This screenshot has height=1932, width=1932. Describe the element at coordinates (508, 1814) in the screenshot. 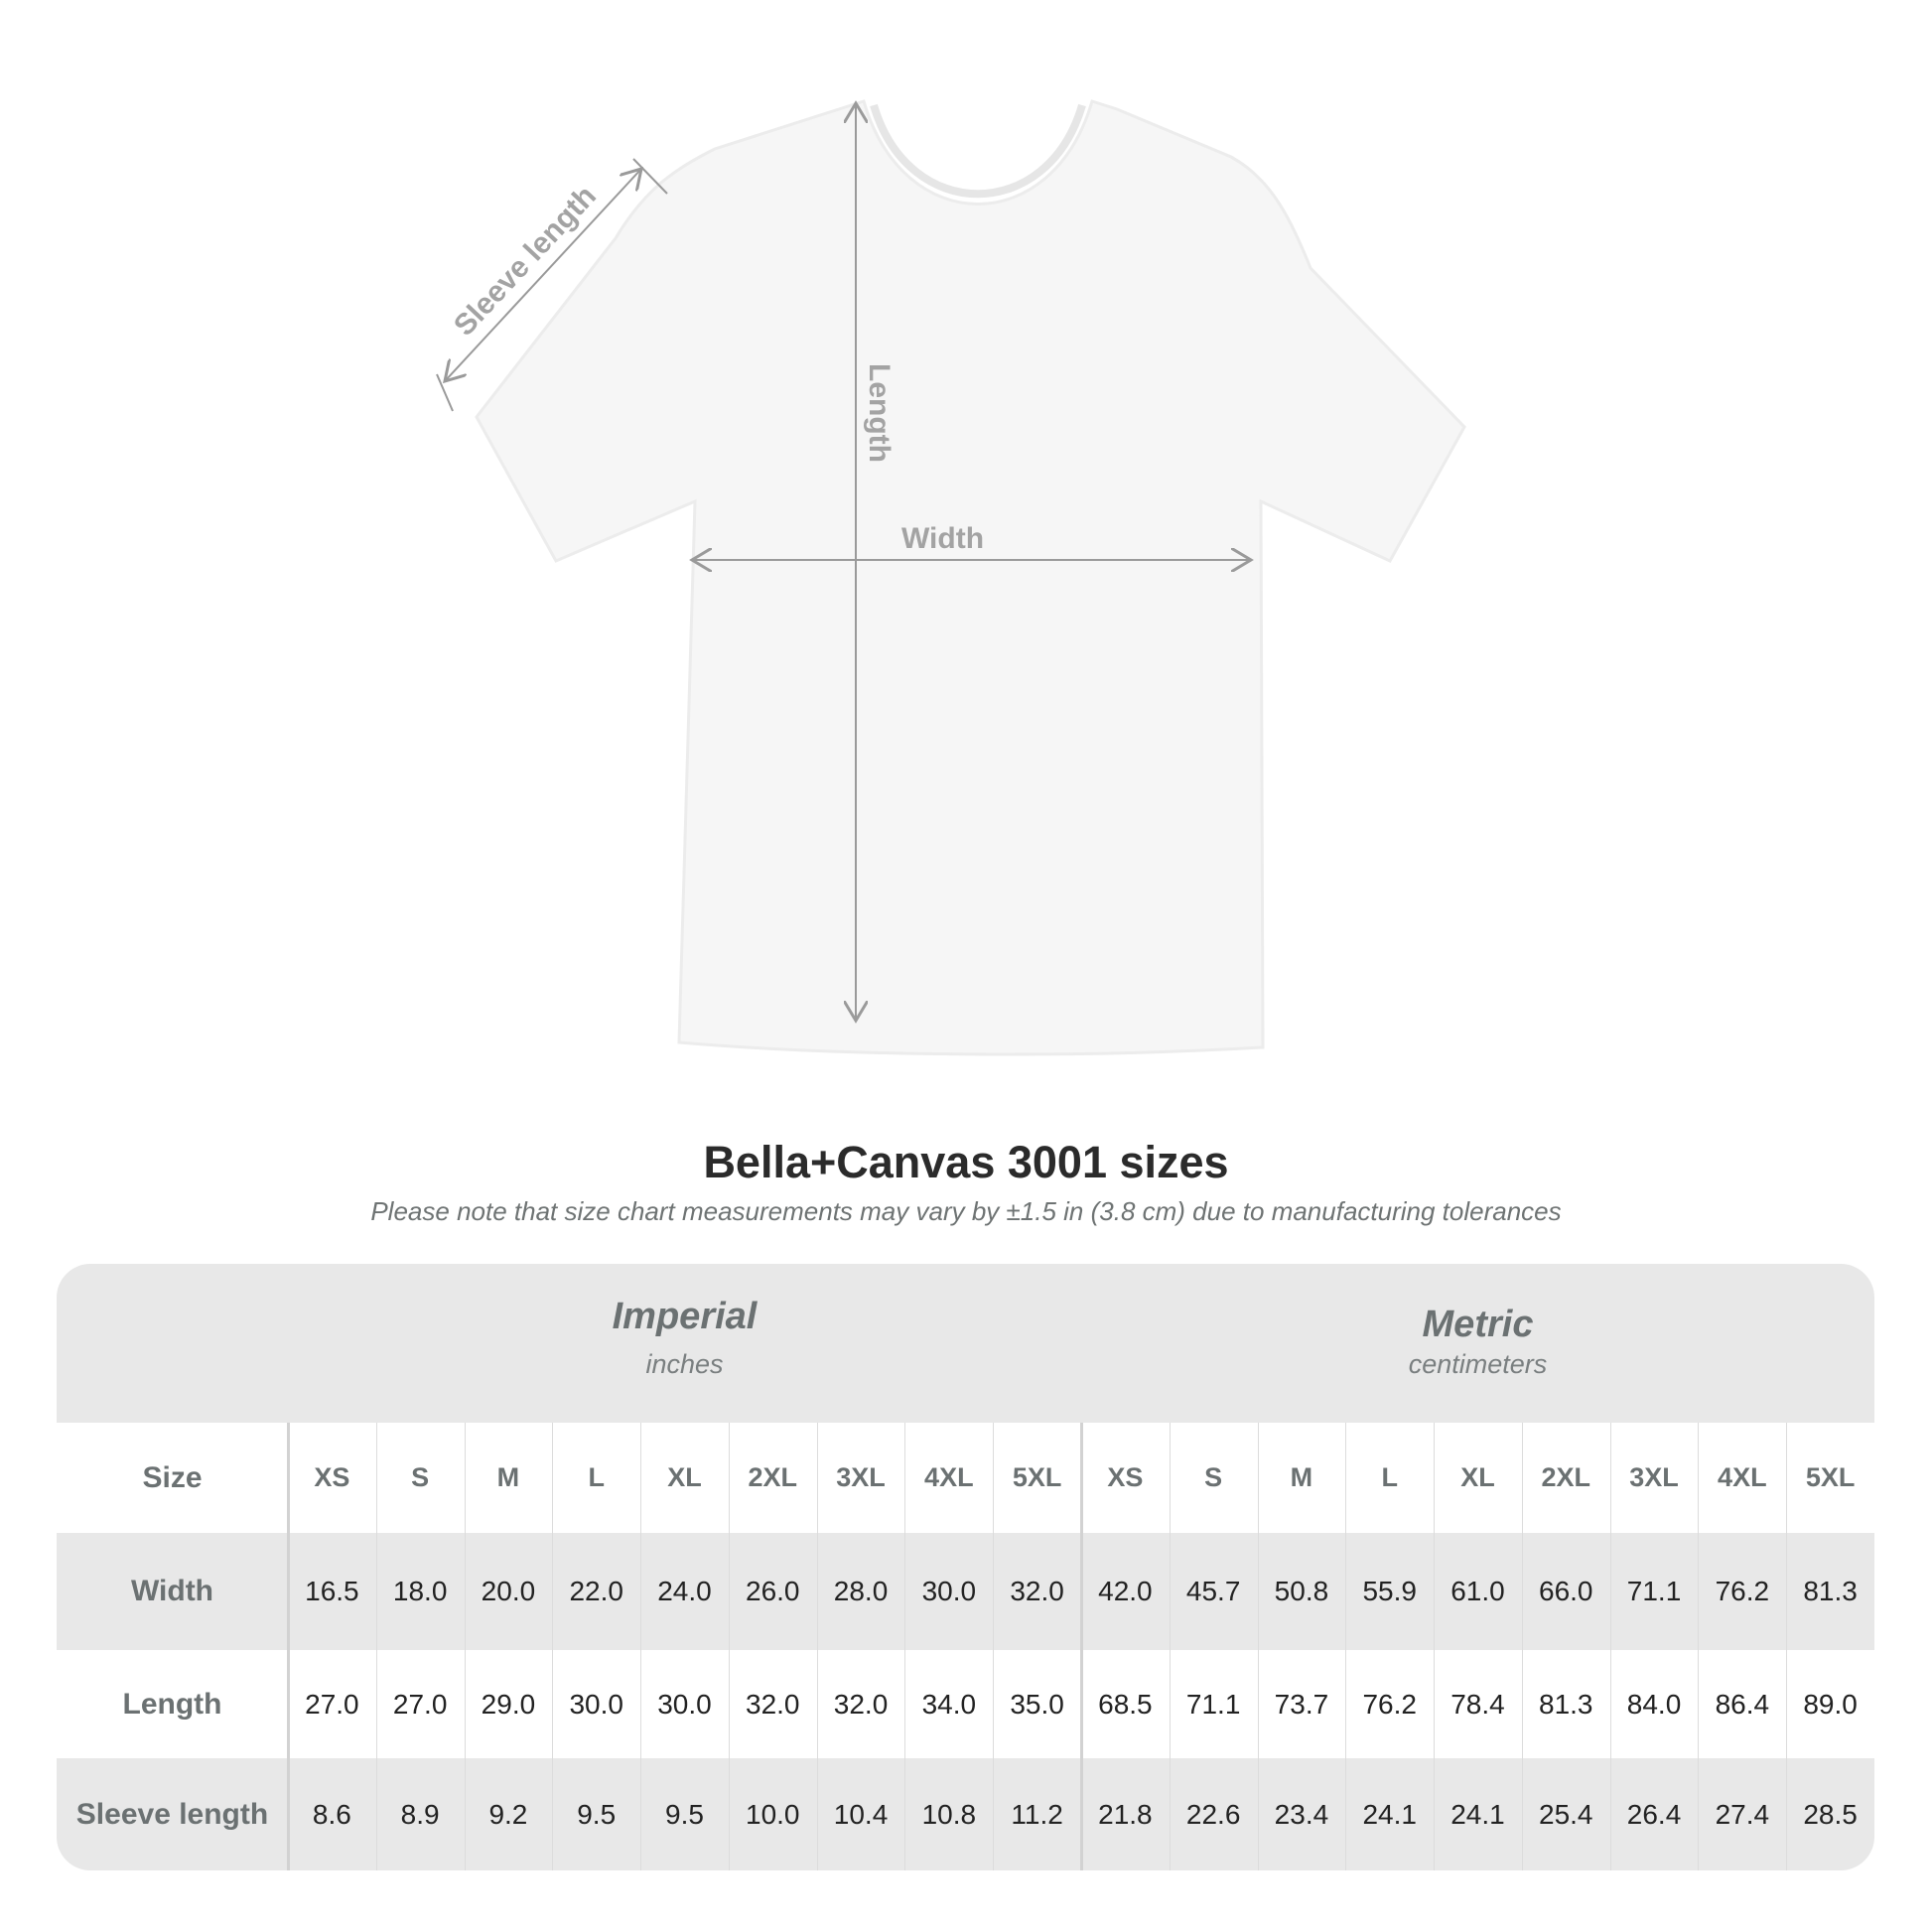

I see `imperial-value-cell: 9.2` at that location.